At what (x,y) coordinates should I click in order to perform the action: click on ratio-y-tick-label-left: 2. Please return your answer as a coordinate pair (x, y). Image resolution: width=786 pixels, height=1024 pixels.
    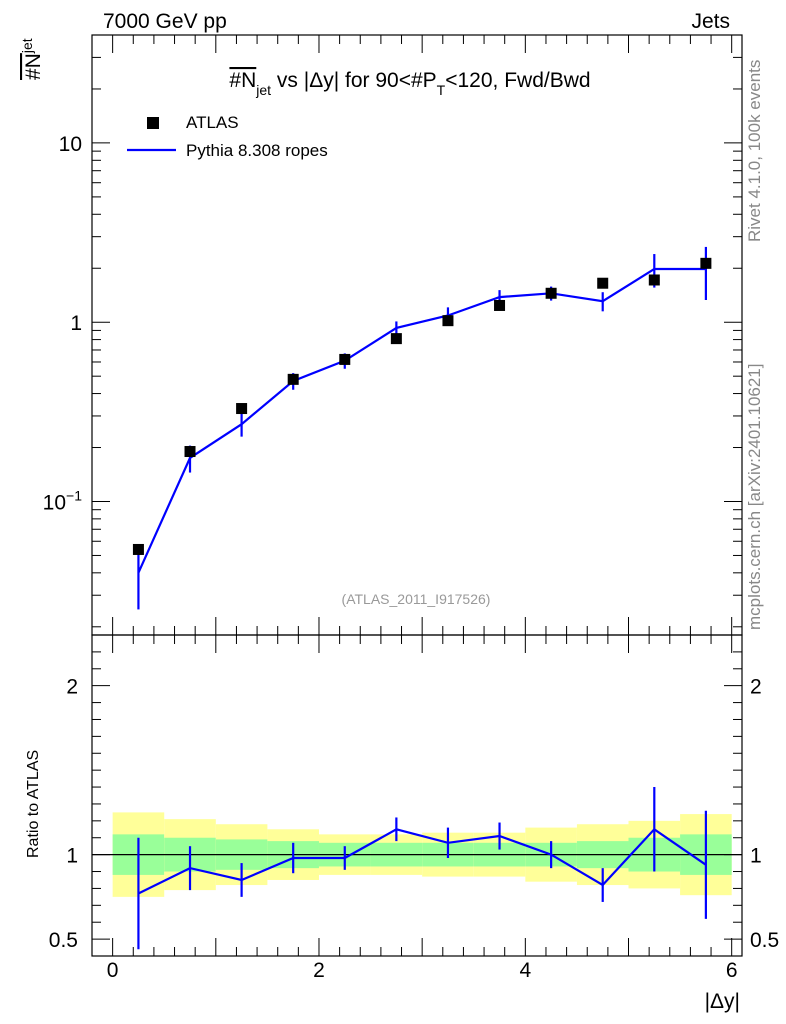
    Looking at the image, I should click on (72, 687).